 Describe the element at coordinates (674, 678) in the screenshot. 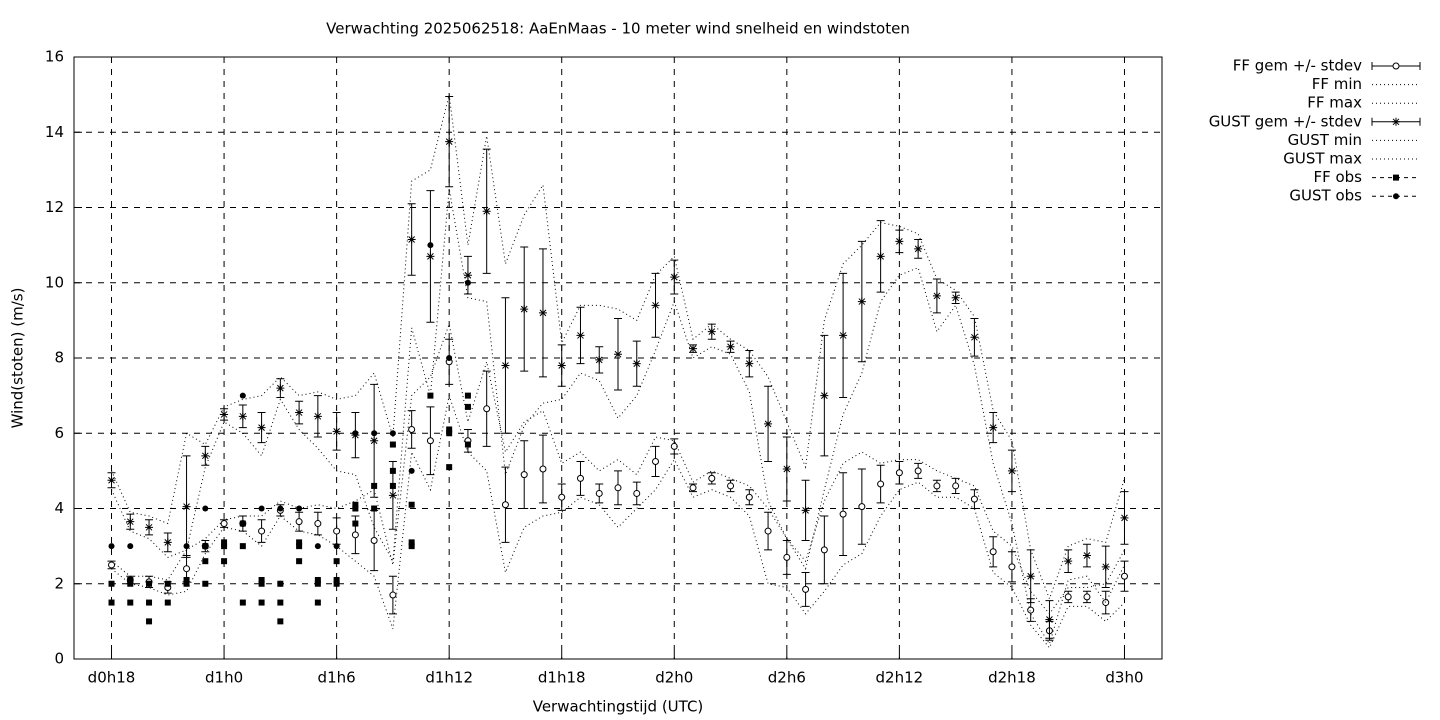

I see `x-tick-label: d2h0` at that location.